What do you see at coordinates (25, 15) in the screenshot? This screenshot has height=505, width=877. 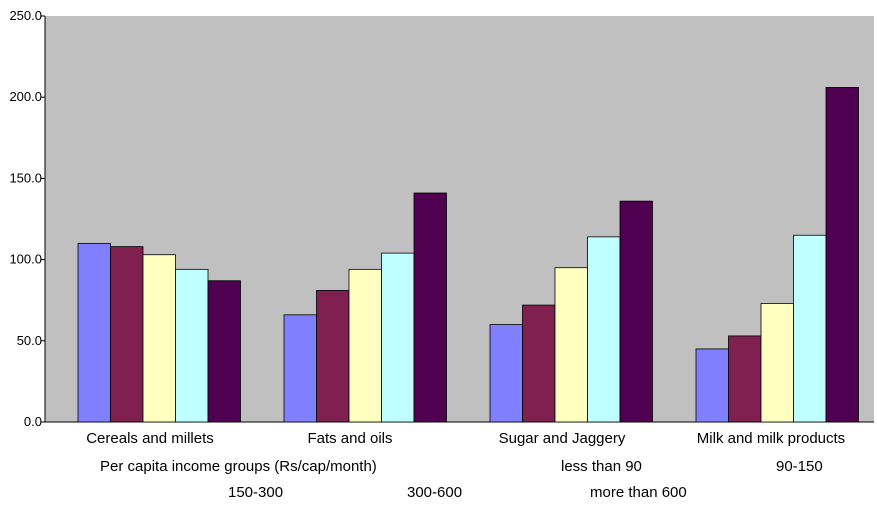 I see `y-tick-label: 250.0` at bounding box center [25, 15].